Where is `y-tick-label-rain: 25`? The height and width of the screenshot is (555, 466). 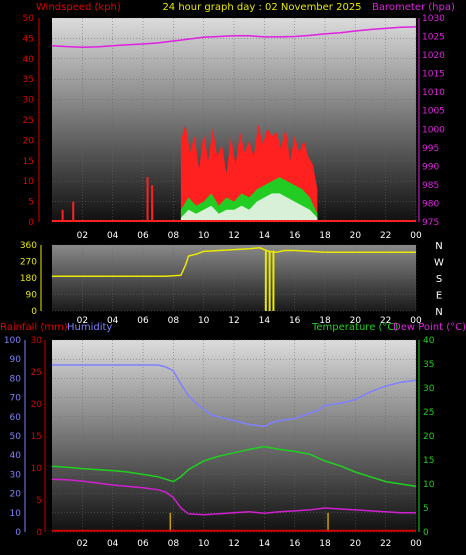
y-tick-label-rain: 25 is located at coordinates (36, 373).